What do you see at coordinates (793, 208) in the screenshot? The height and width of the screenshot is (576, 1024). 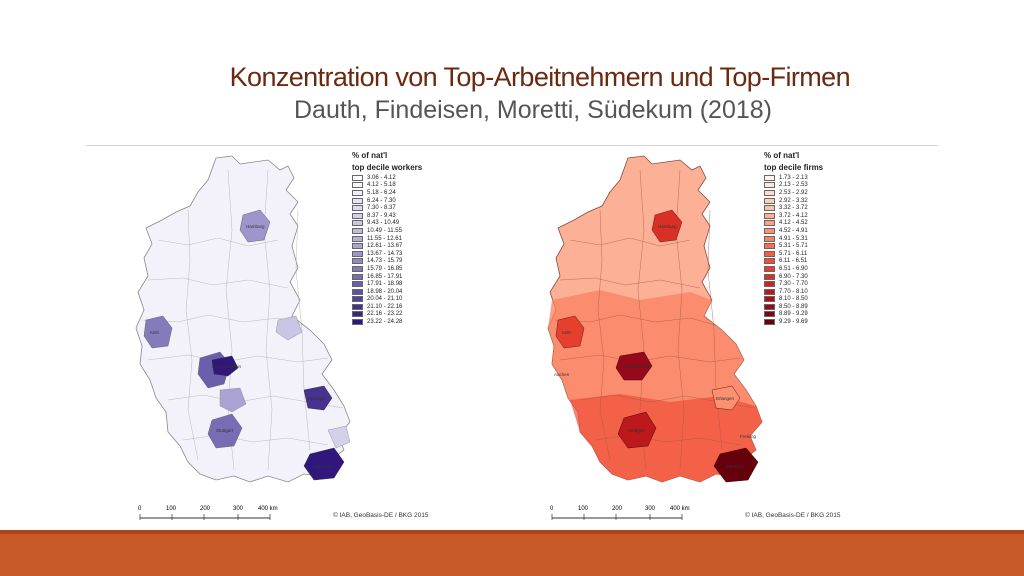 I see `legend-class-label: 3.32 - 3.72` at bounding box center [793, 208].